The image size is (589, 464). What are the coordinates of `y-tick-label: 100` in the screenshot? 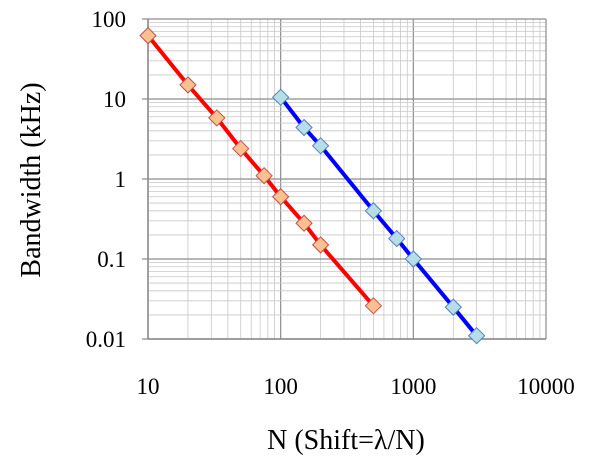 It's located at (109, 19).